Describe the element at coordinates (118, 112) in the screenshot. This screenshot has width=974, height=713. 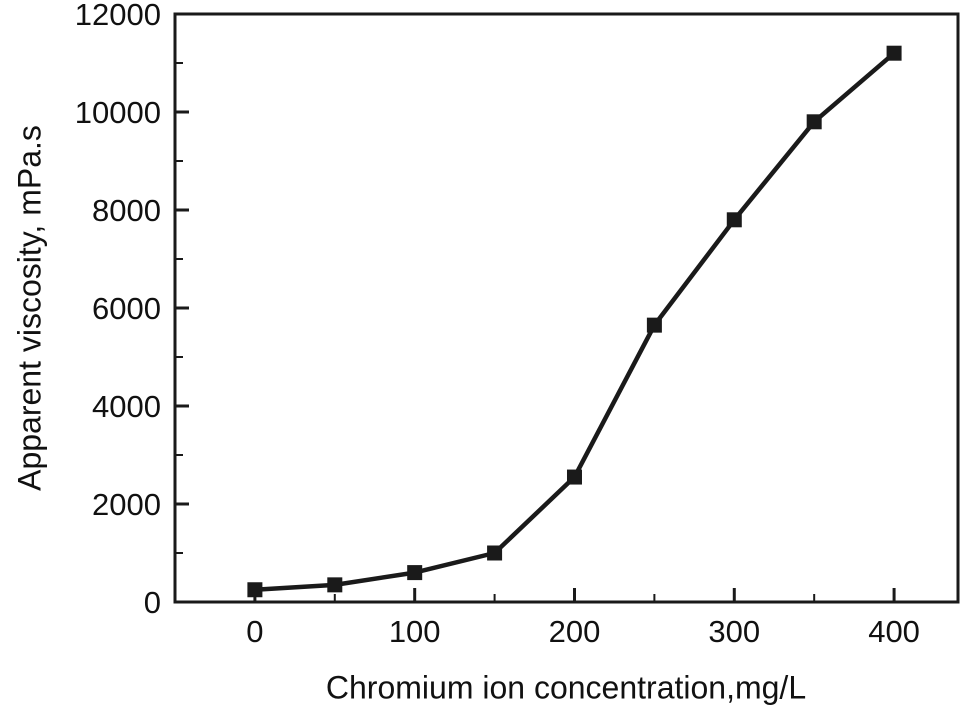
I see `y-tick-label: 10000` at that location.